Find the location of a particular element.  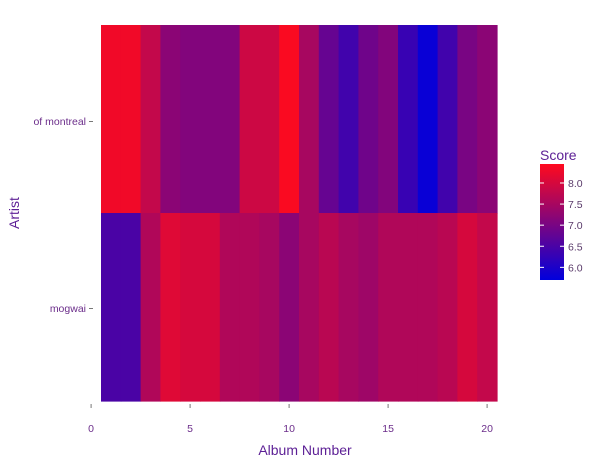

legend-tick-label: 7.5 is located at coordinates (575, 205).